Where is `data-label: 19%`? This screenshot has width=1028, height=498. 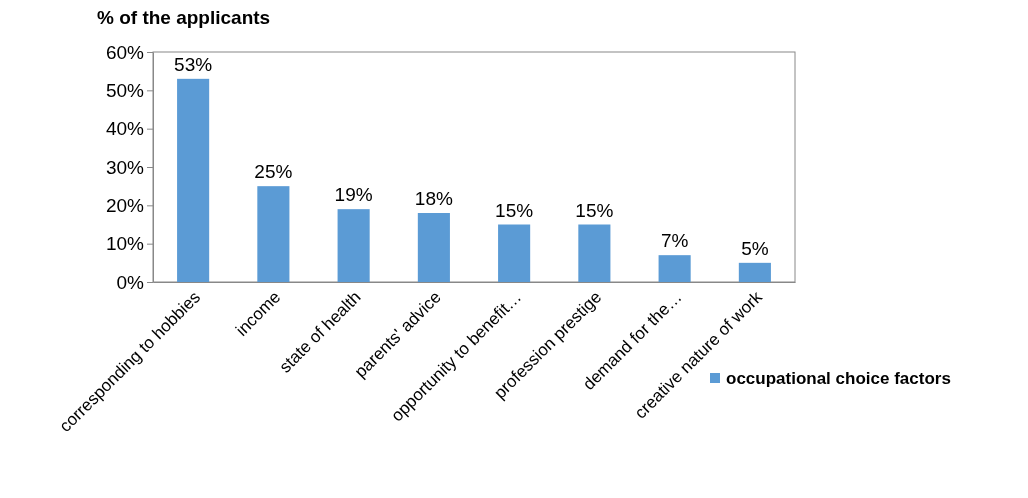 data-label: 19% is located at coordinates (353, 195).